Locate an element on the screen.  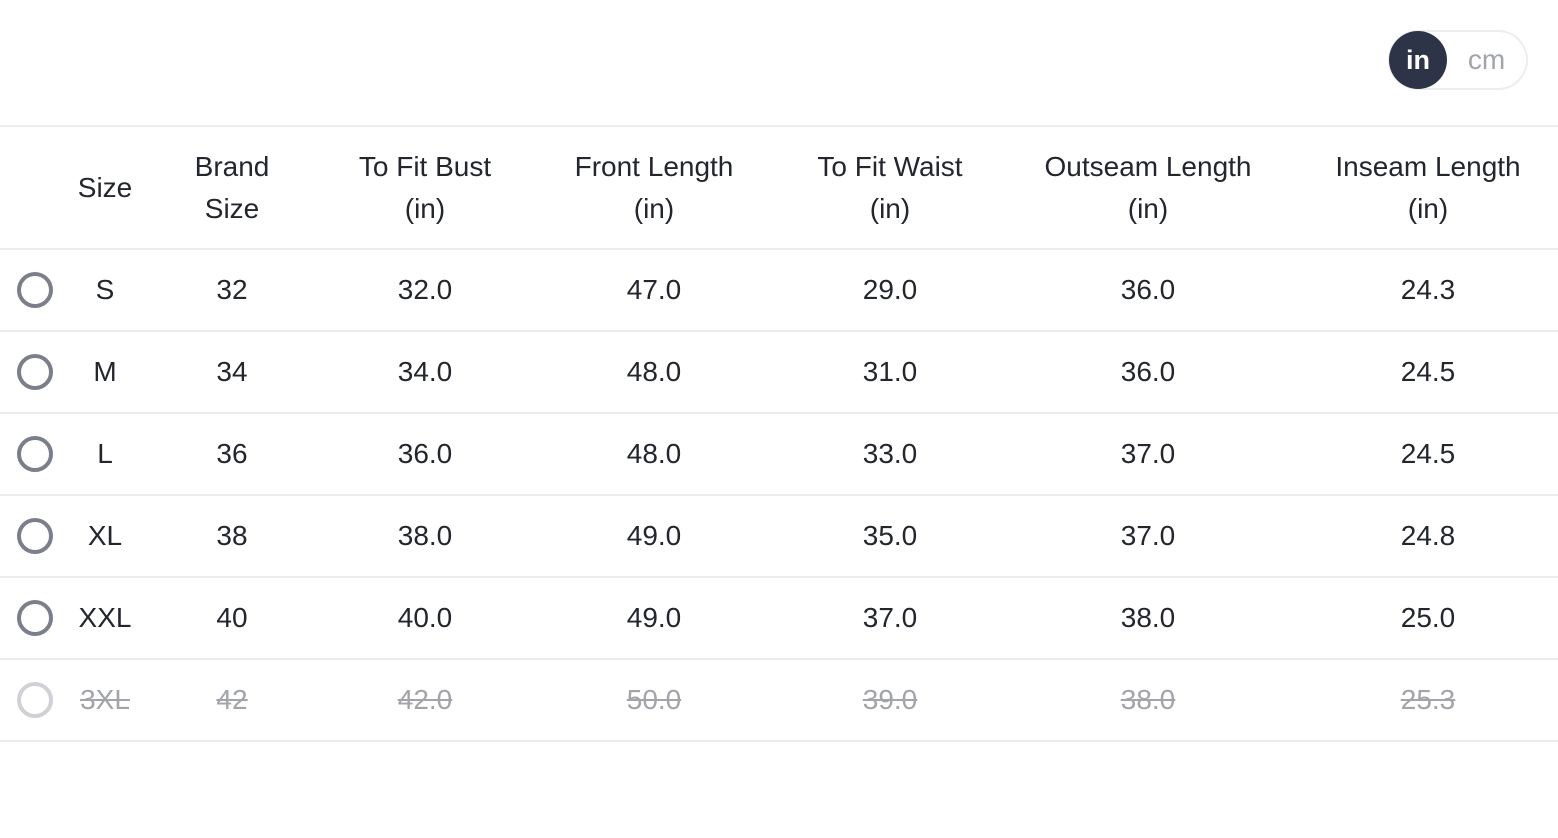
to-fit-waist-value: 31.0 is located at coordinates (890, 371).